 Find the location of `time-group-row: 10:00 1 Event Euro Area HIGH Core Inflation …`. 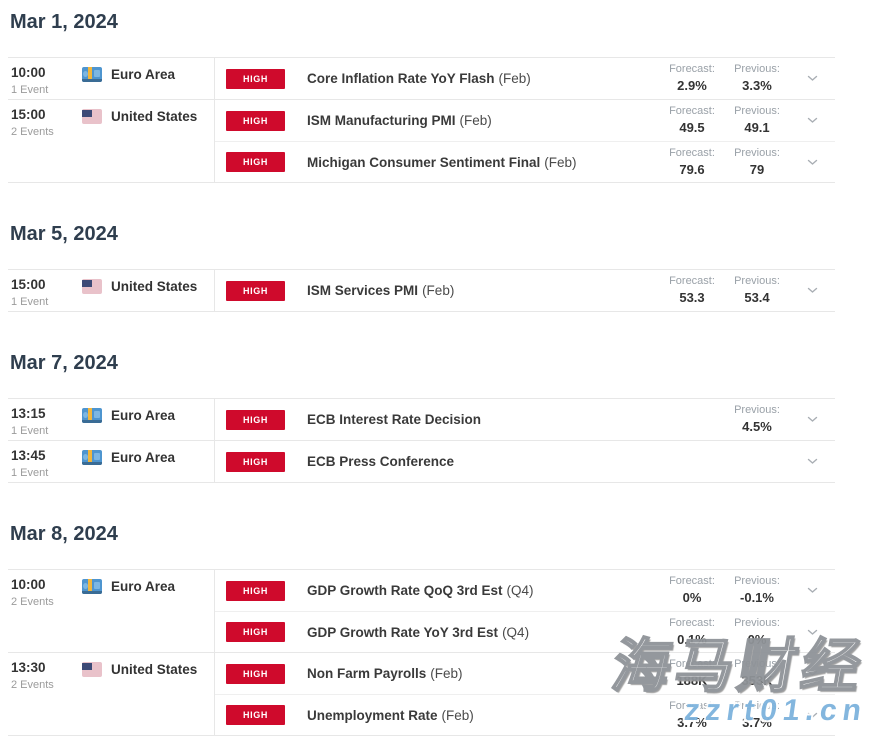

time-group-row: 10:00 1 Event Euro Area HIGH Core Inflation … is located at coordinates (421, 79).